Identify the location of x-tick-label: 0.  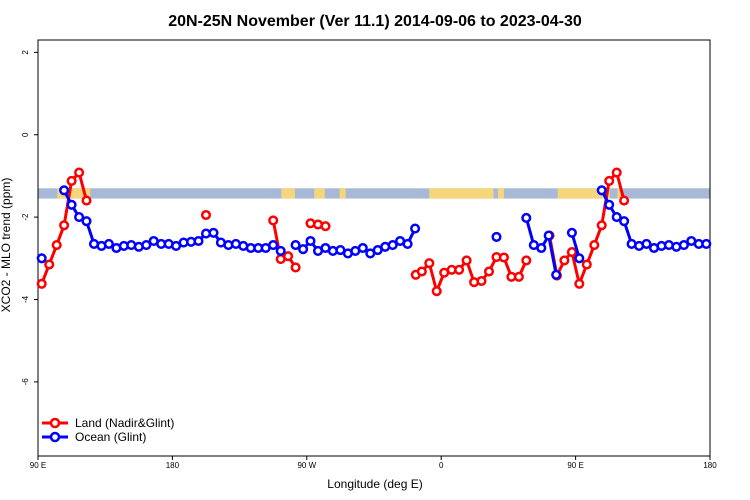
(441, 465).